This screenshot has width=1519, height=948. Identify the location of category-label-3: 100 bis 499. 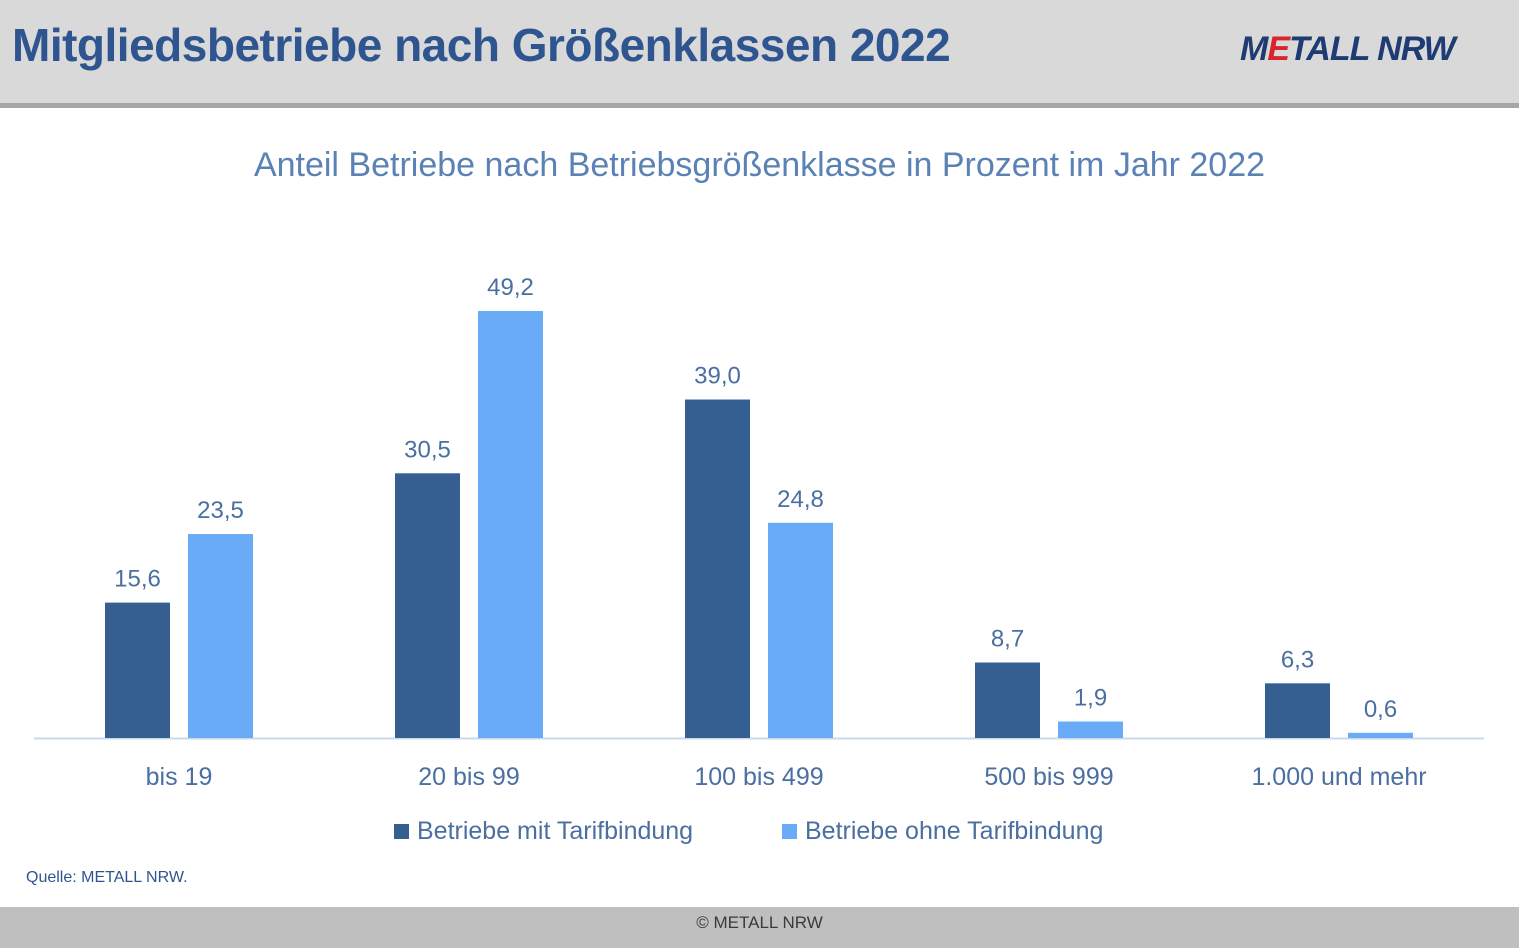
(758, 777).